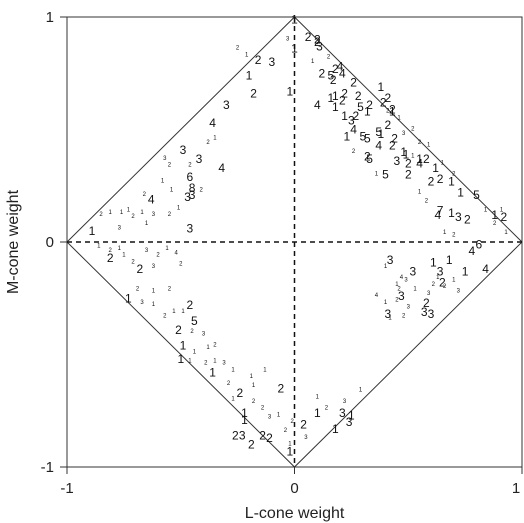 This screenshot has height=523, width=524. I want to click on x-tick-label-0: 0, so click(294, 488).